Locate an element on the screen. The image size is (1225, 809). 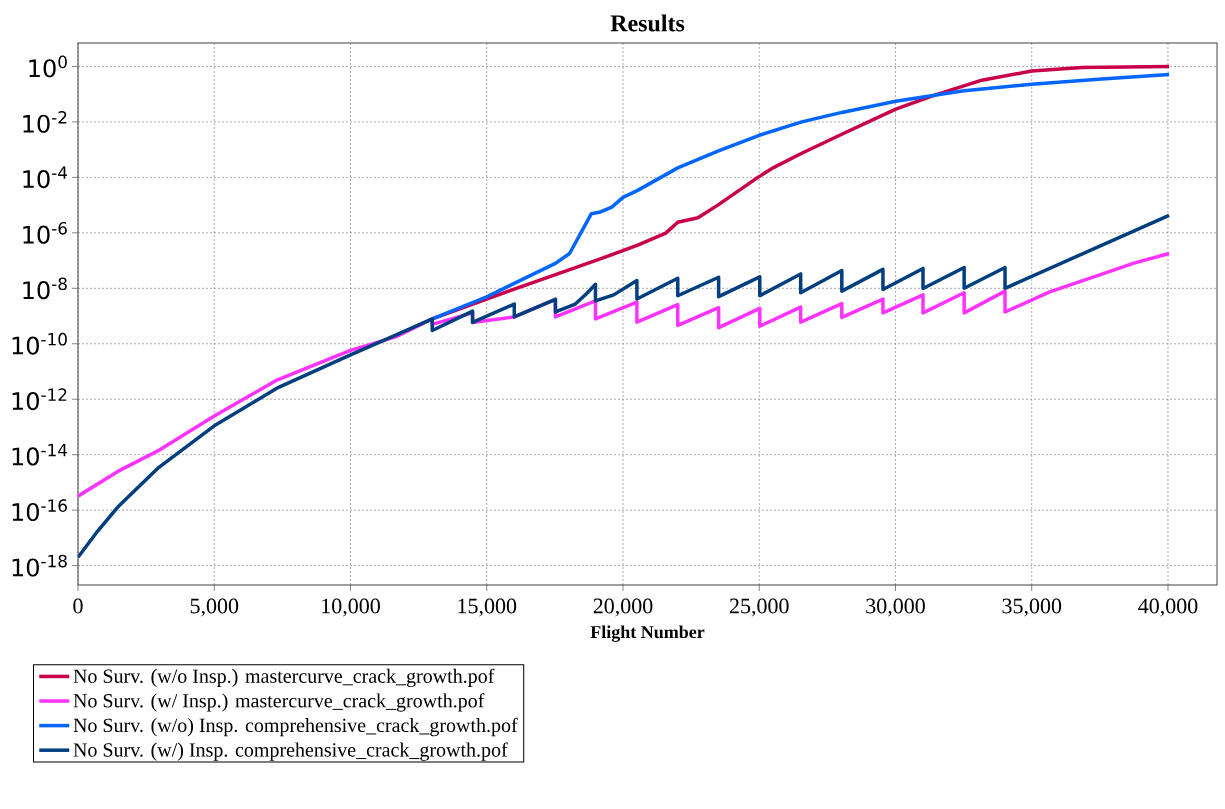
x-tick-label: 30,000 is located at coordinates (895, 607).